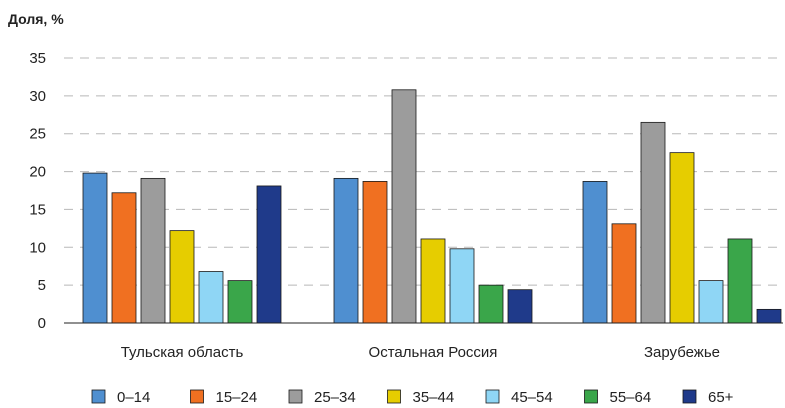  What do you see at coordinates (37, 58) in the screenshot?
I see `y-tick-label: 35` at bounding box center [37, 58].